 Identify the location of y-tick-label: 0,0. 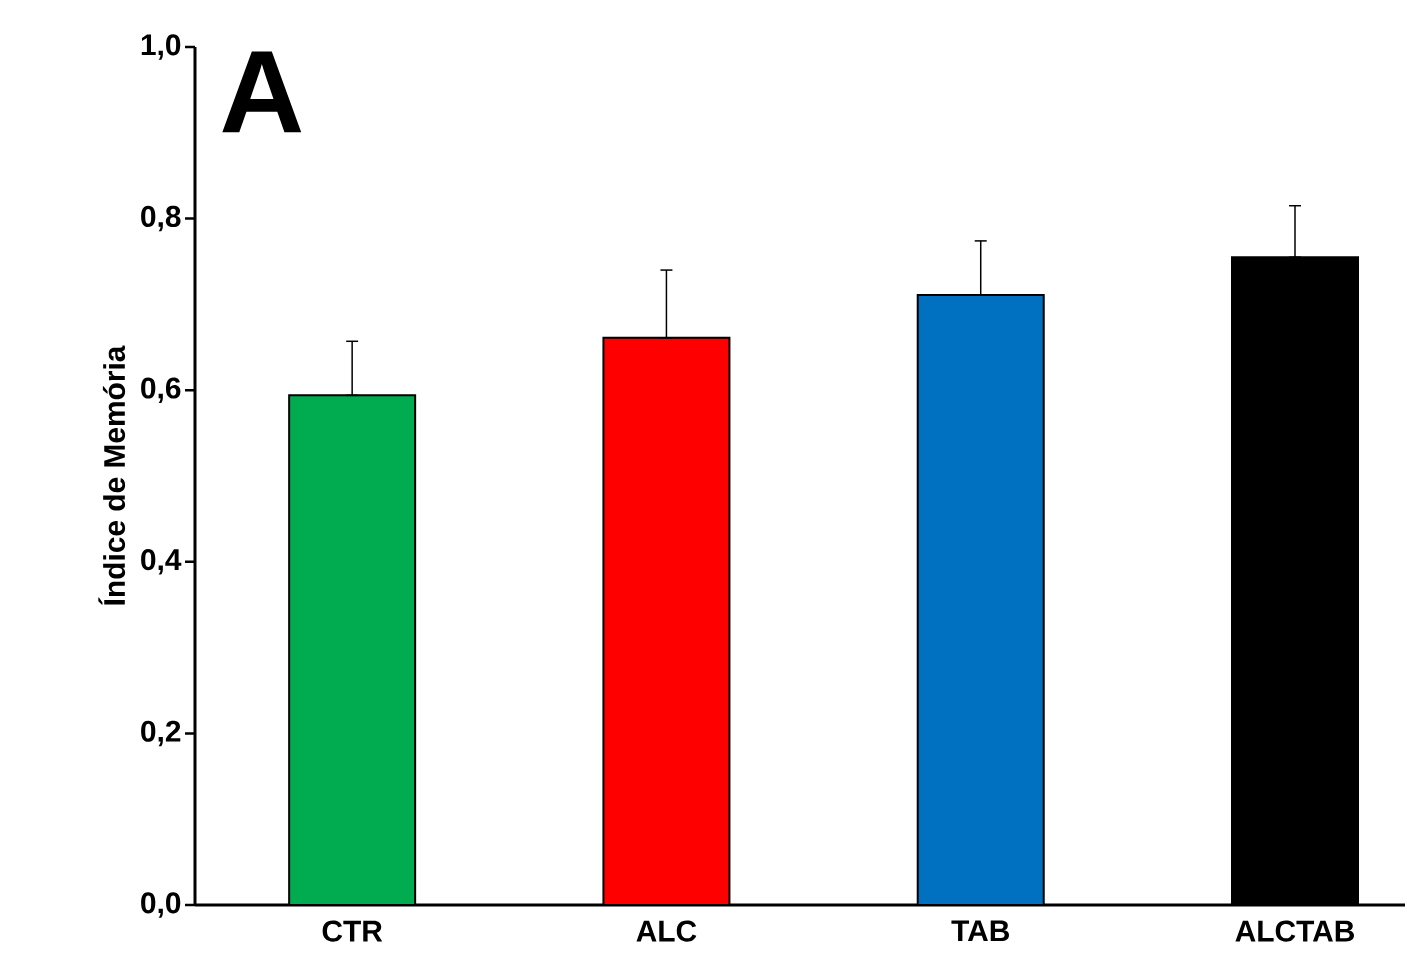
(161, 905).